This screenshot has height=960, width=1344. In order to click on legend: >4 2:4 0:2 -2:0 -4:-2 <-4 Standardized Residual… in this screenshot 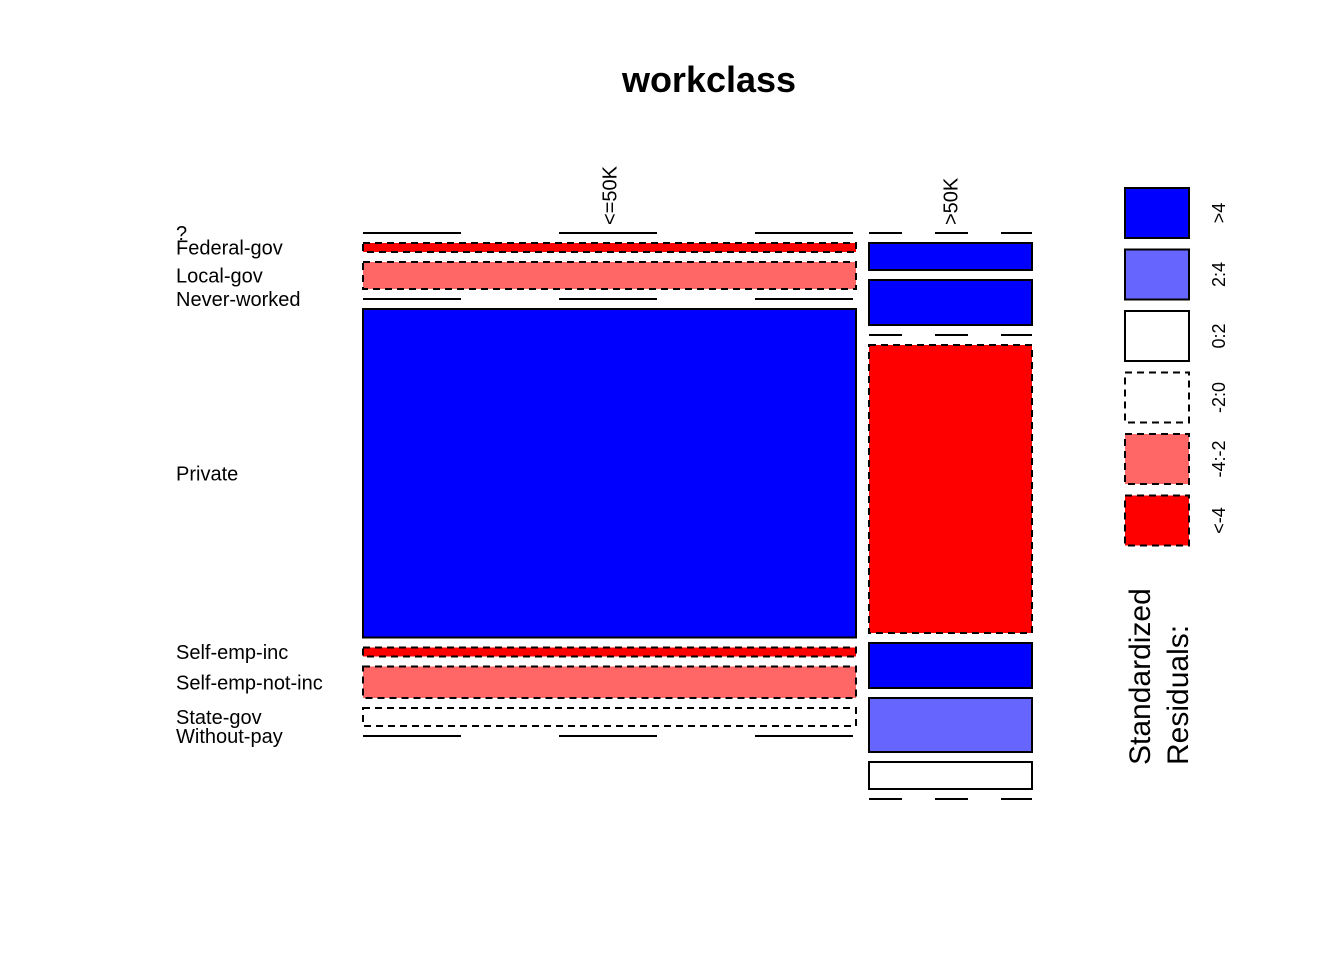, I will do `click(1176, 476)`.